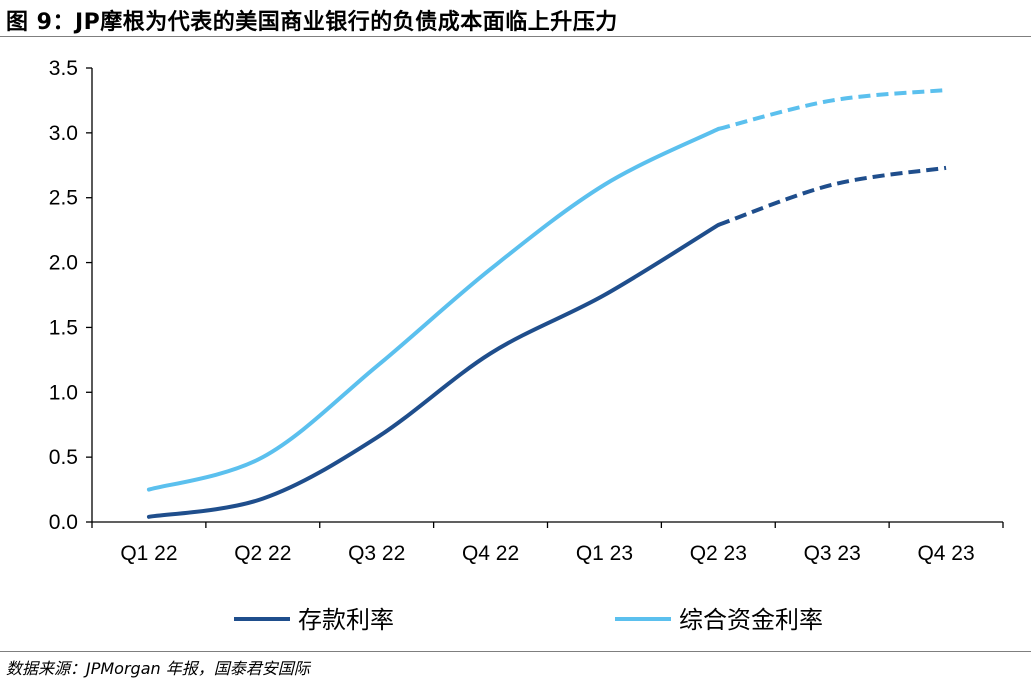 This screenshot has width=1031, height=680. Describe the element at coordinates (547, 543) in the screenshot. I see `x-axis: Q1 22 Q2 22 Q3 22 Q4 22 Q1 23 Q2 23 Q3 23 Q4 23` at that location.